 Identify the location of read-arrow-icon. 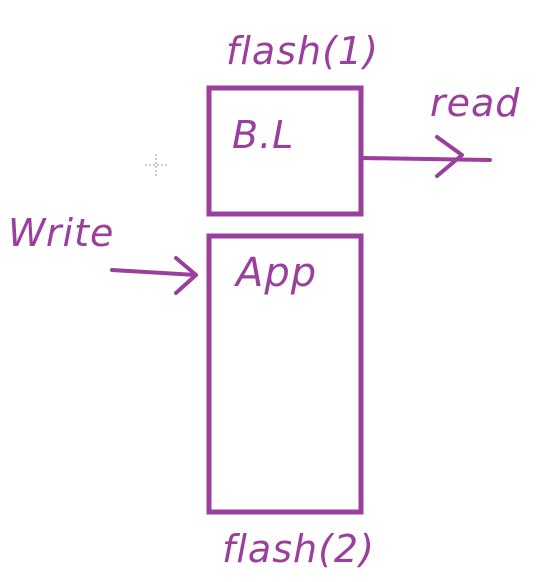
(426, 156).